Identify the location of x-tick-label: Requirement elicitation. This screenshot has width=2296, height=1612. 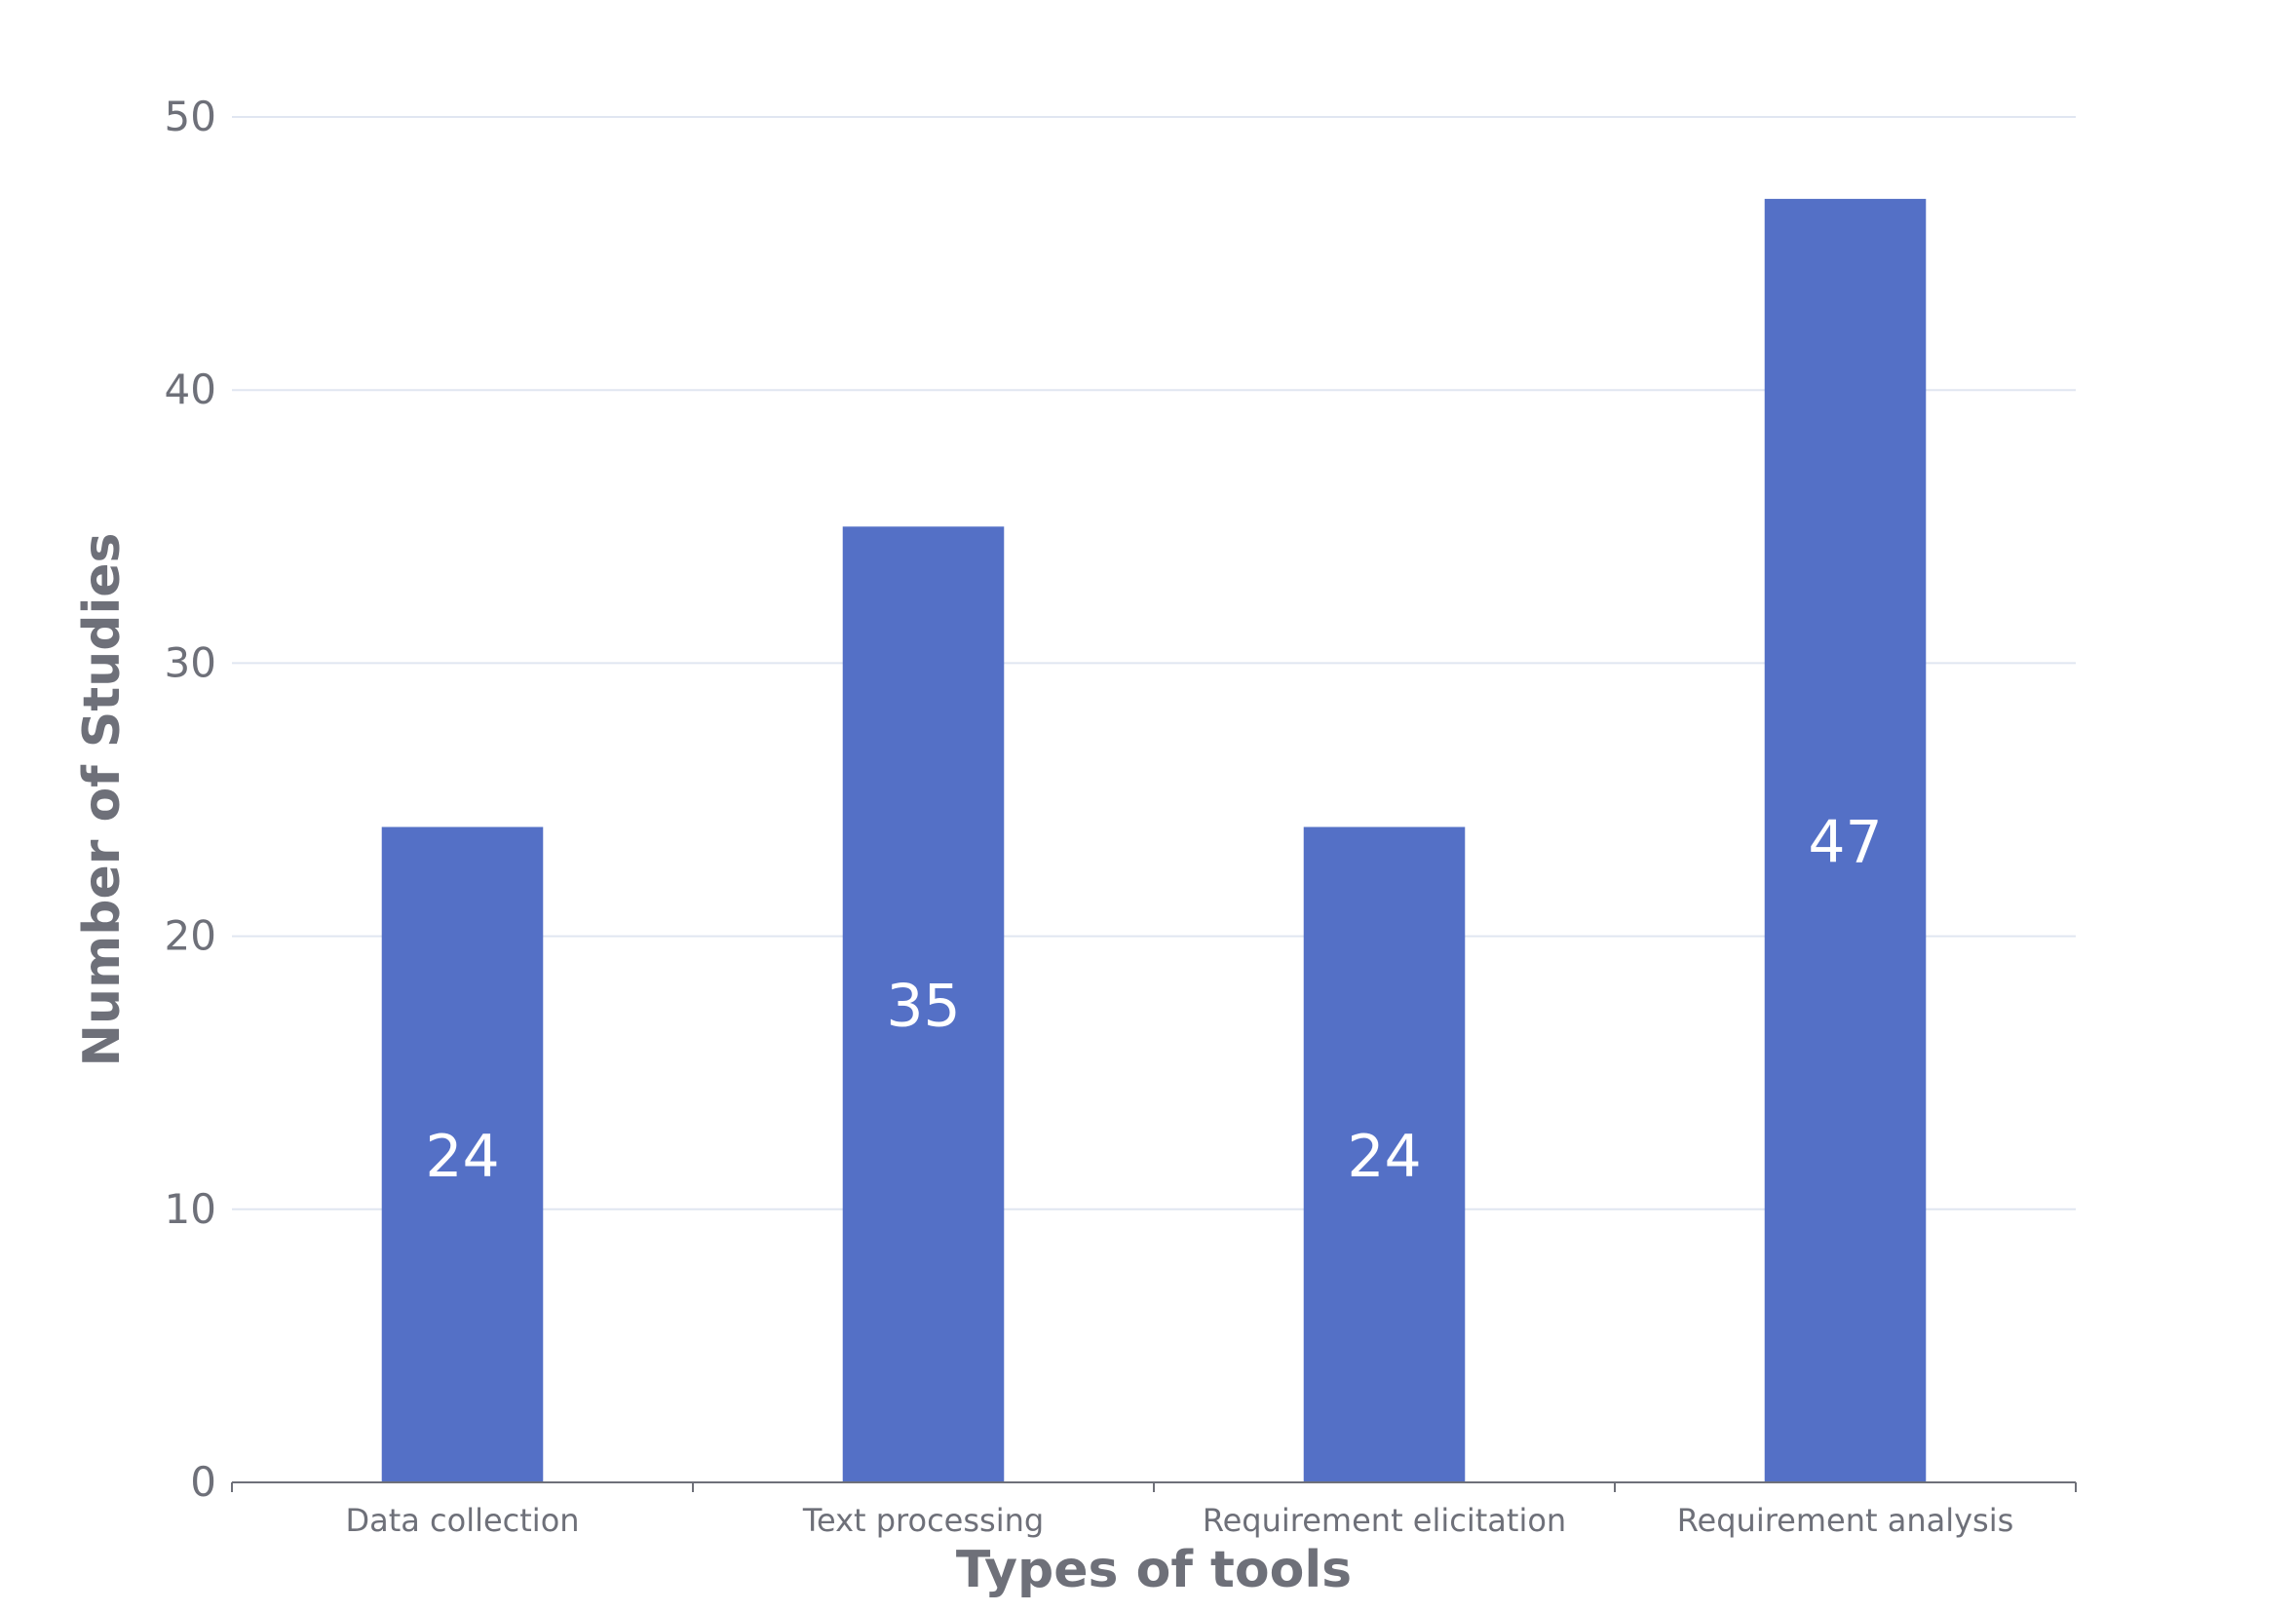
(1384, 1520).